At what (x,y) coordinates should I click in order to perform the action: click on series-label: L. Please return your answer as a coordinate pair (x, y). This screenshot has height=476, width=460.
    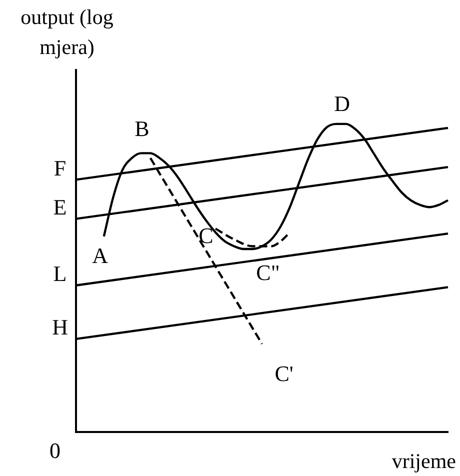
    Looking at the image, I should click on (60, 273).